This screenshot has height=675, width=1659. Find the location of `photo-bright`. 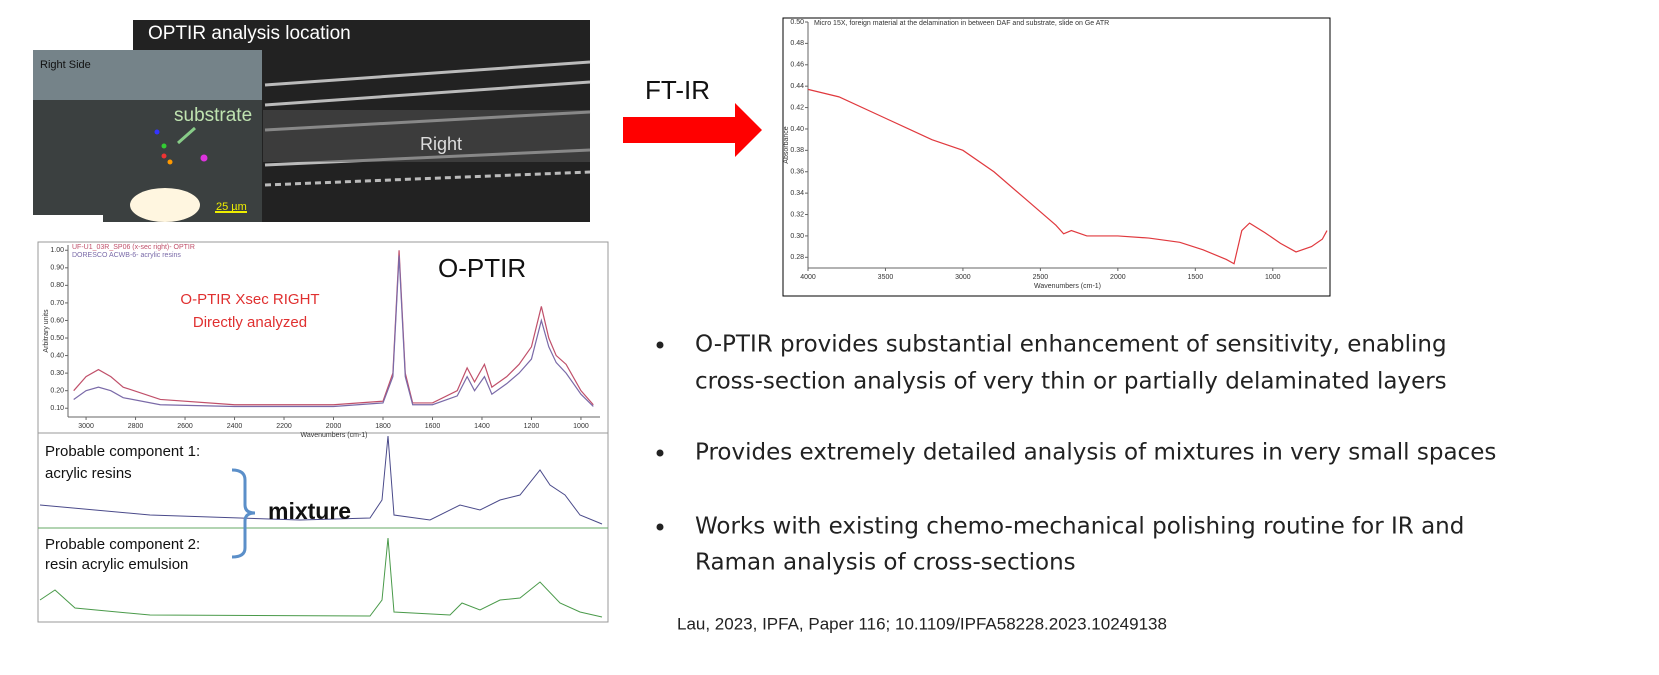

photo-bright is located at coordinates (165, 205).